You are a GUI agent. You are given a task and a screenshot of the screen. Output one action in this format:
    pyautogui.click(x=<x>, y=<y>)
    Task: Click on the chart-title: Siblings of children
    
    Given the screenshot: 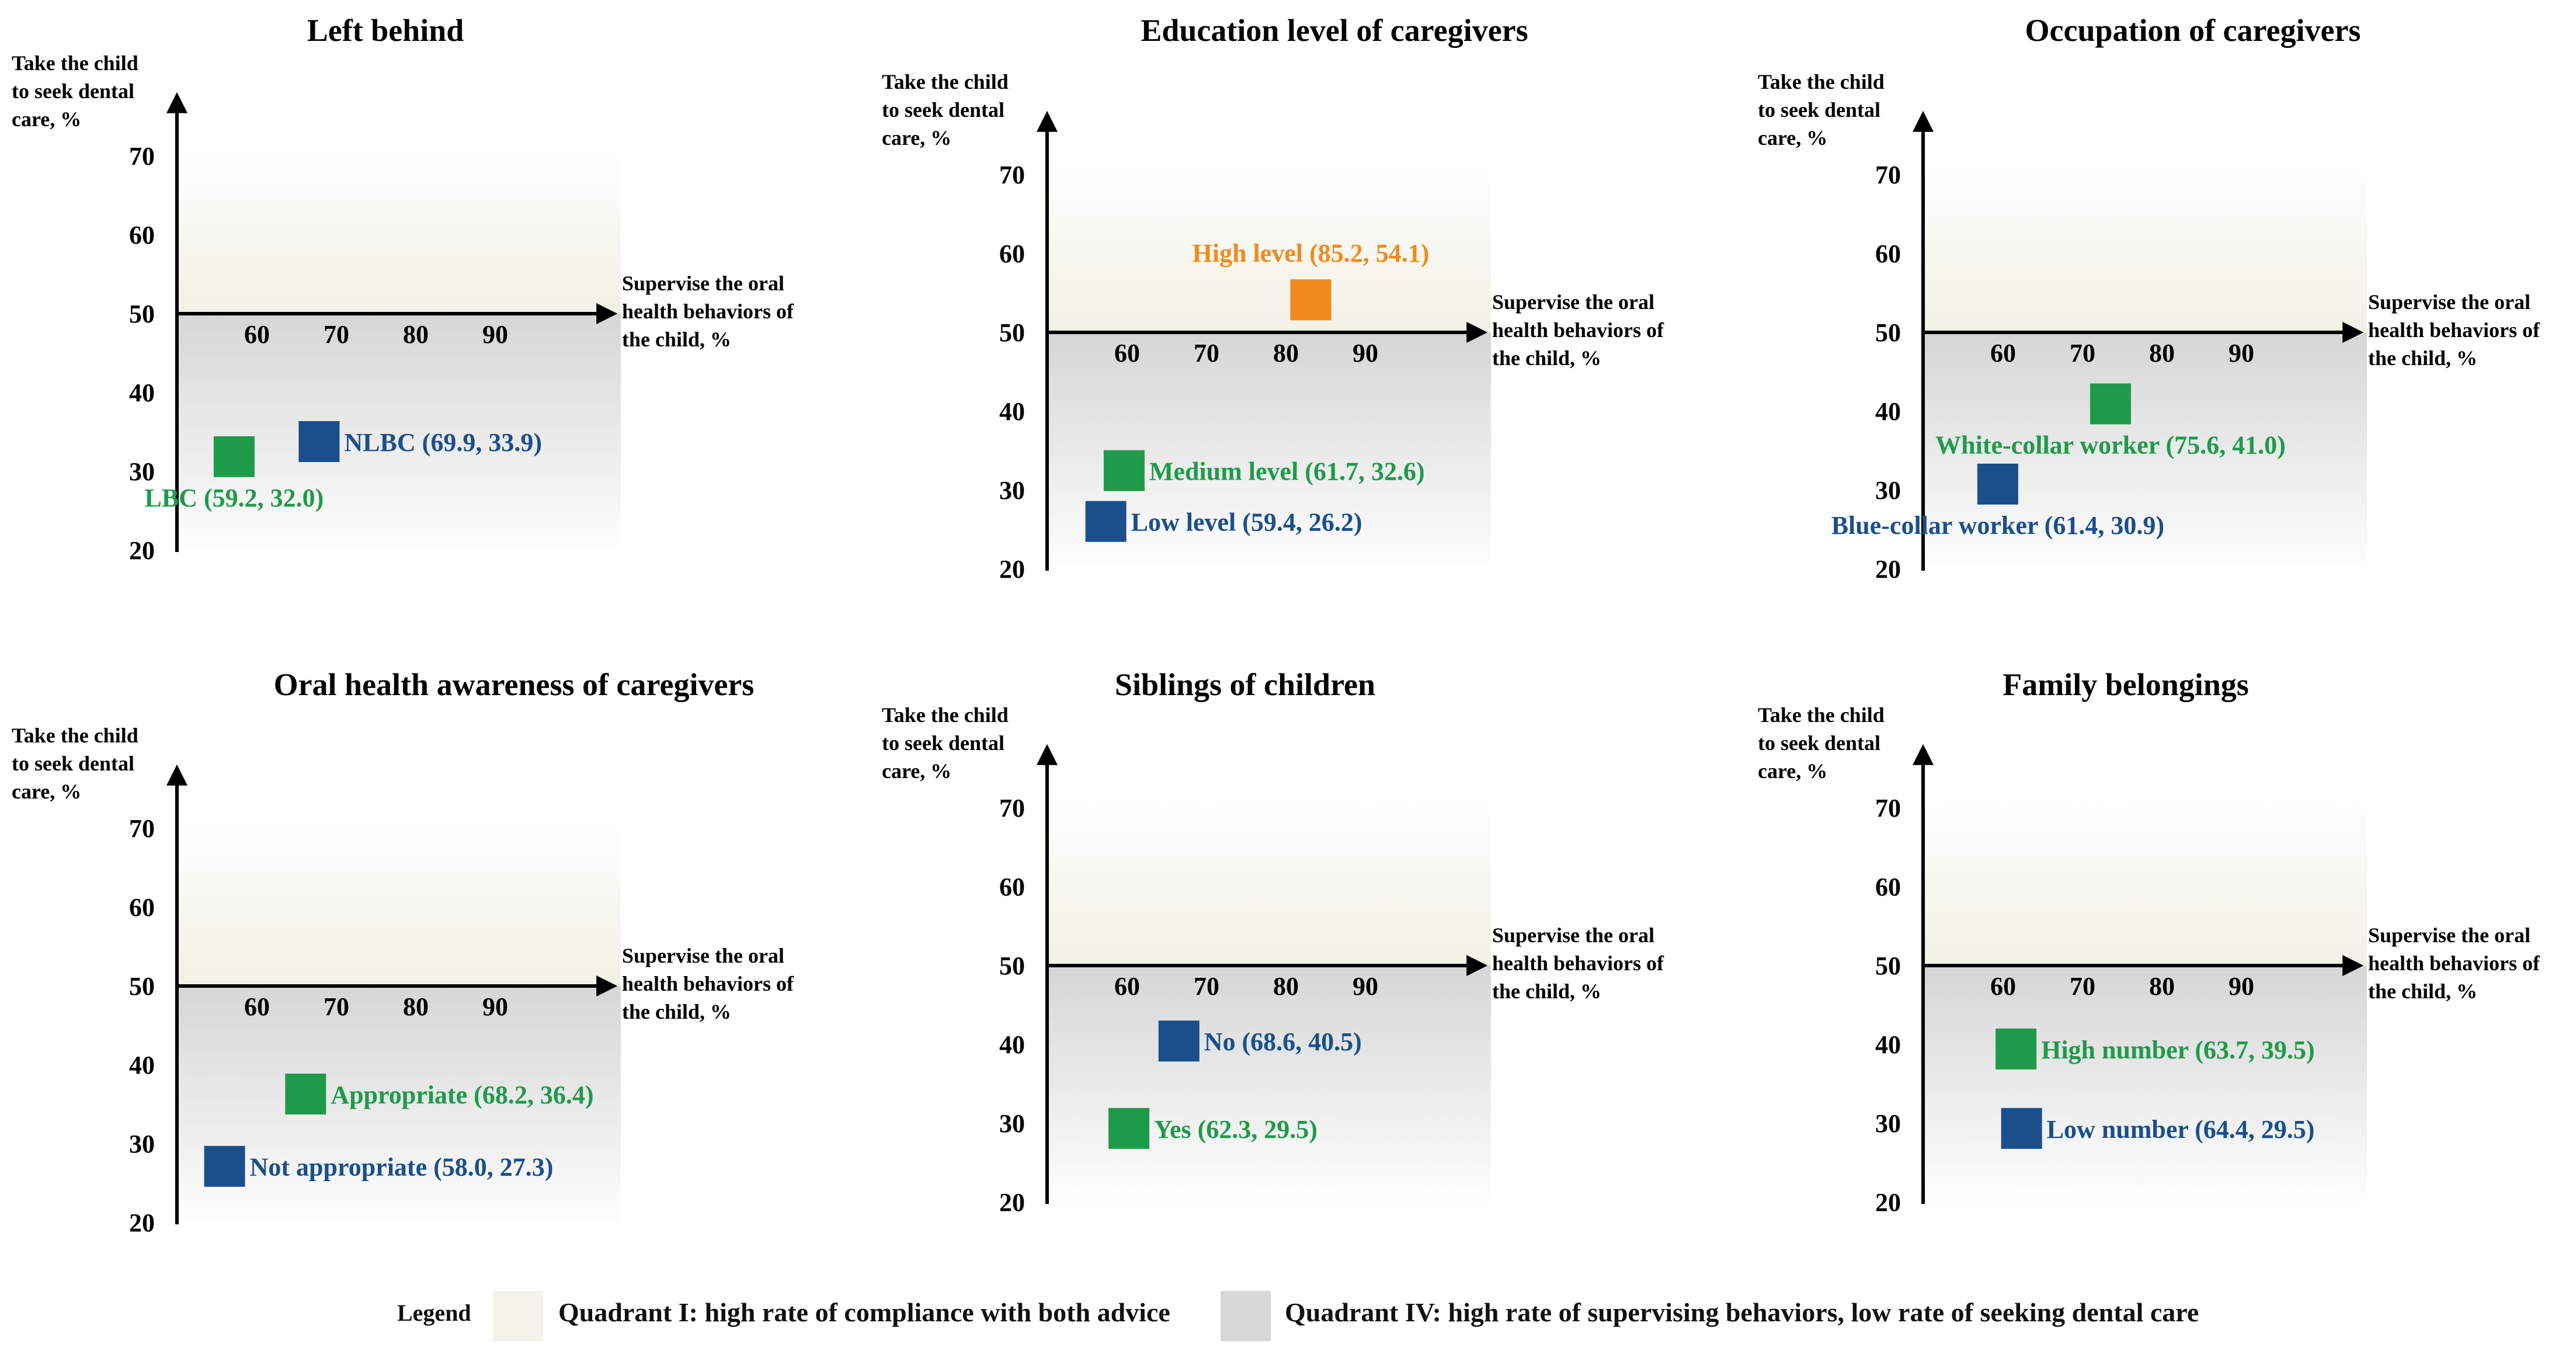 What is the action you would take?
    pyautogui.click(x=1245, y=685)
    